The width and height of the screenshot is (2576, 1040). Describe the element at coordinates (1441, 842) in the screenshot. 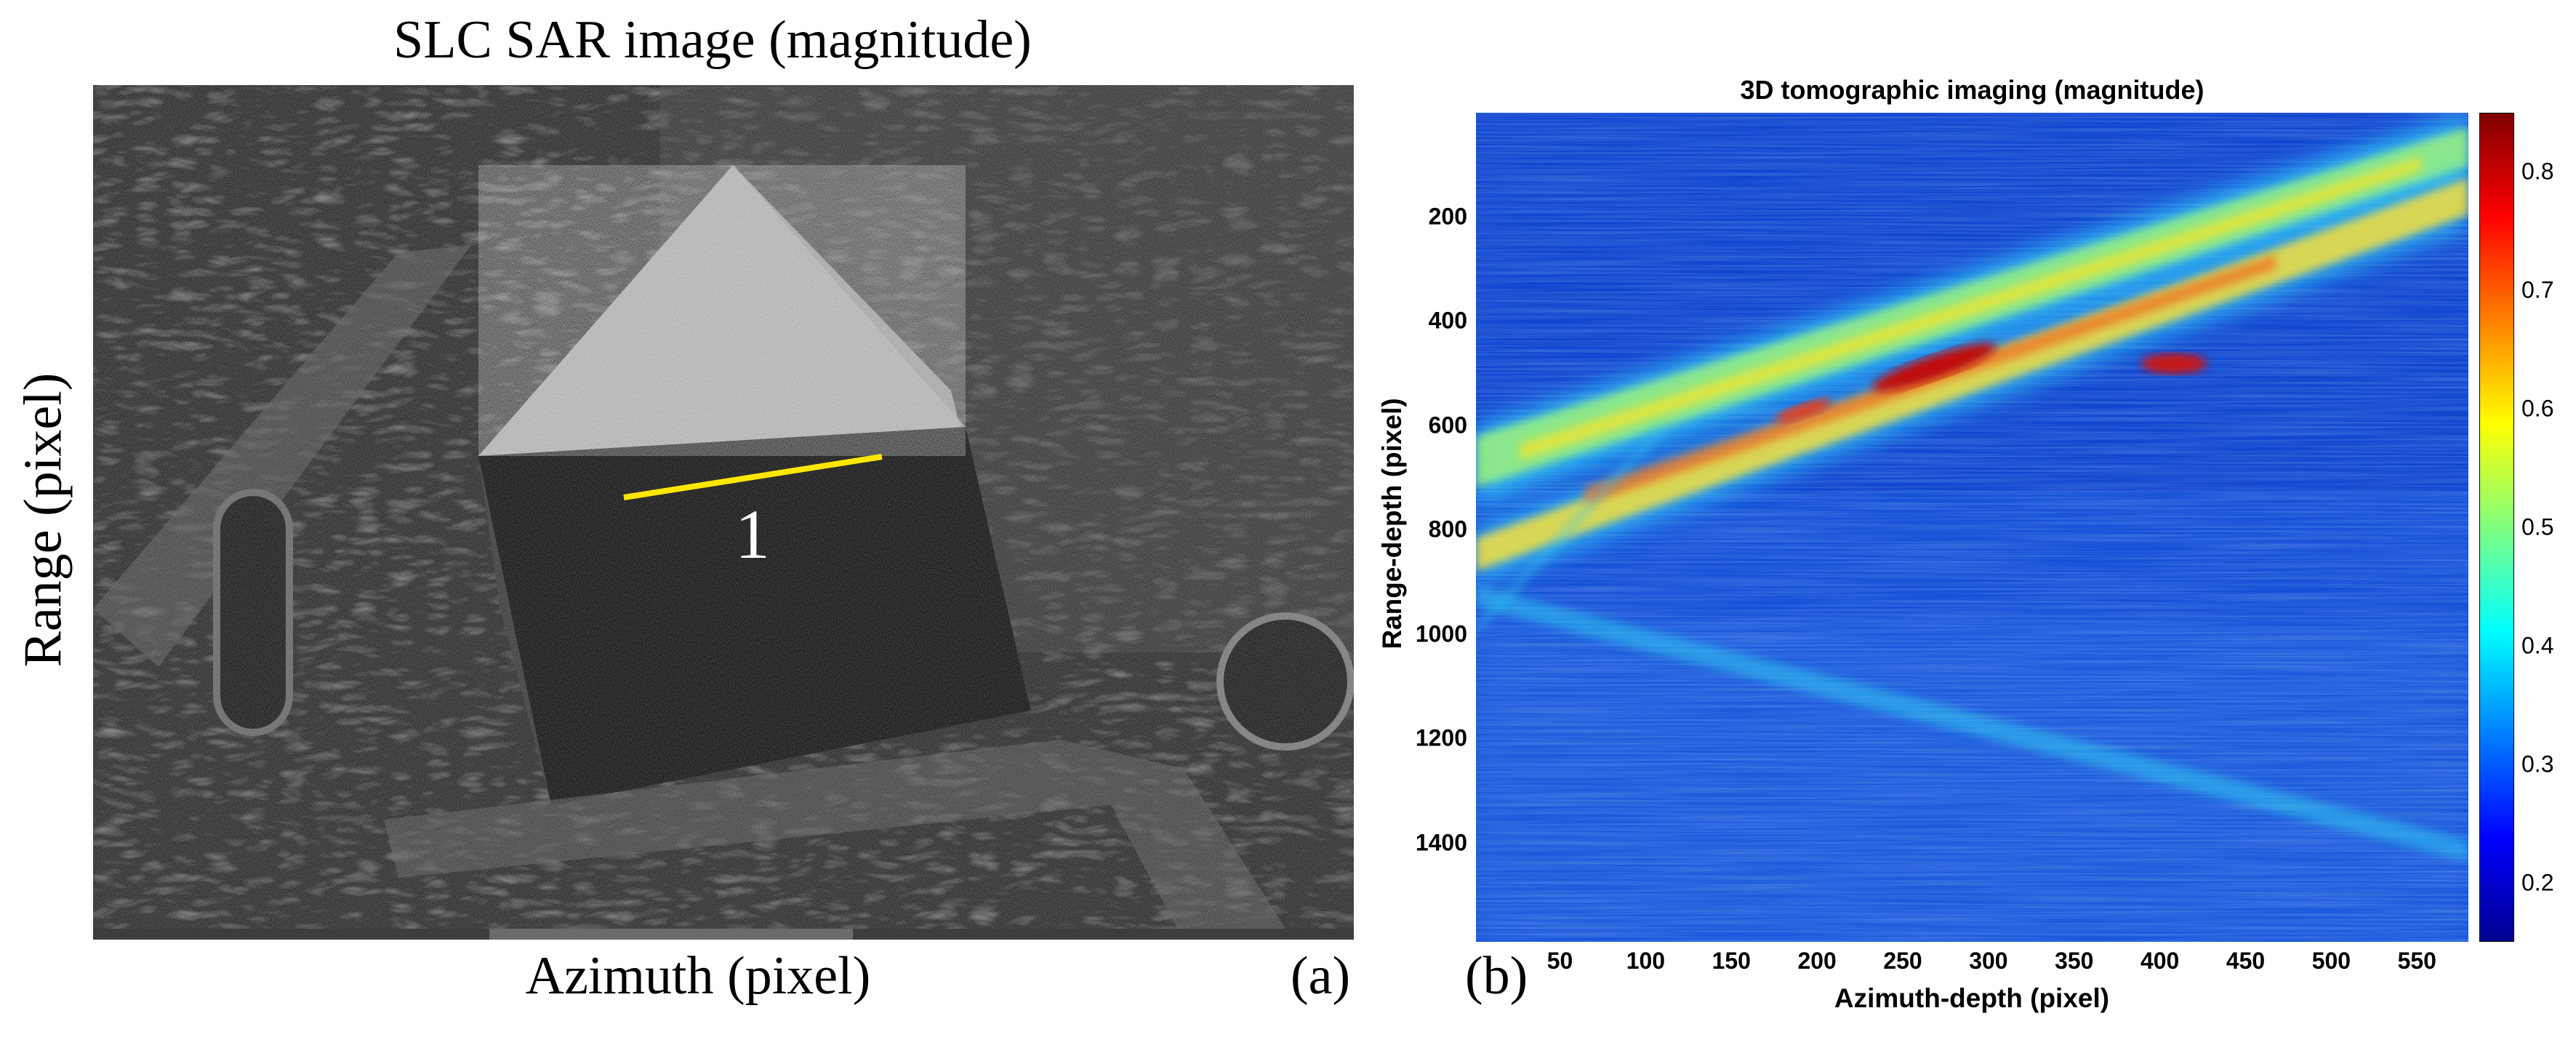

I see `y-tick-label: 1400` at that location.